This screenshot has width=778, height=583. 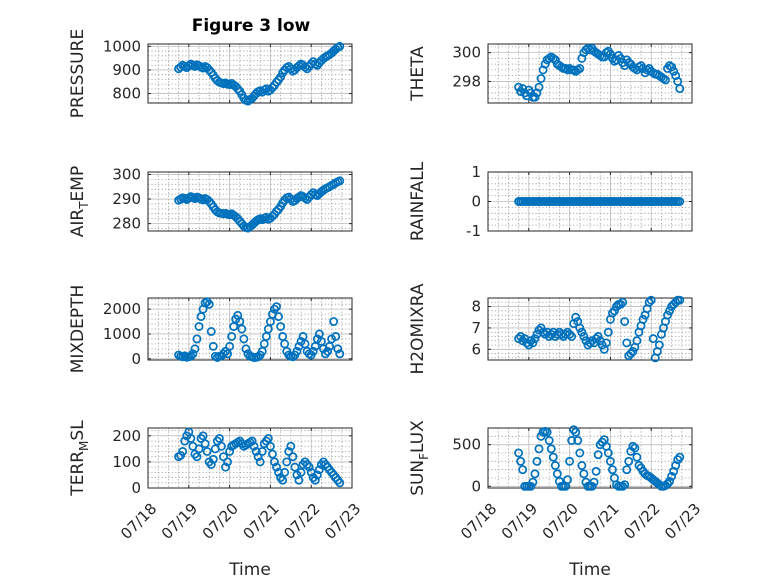 I want to click on subplot-theta: 298 300 THETA, so click(x=550, y=73).